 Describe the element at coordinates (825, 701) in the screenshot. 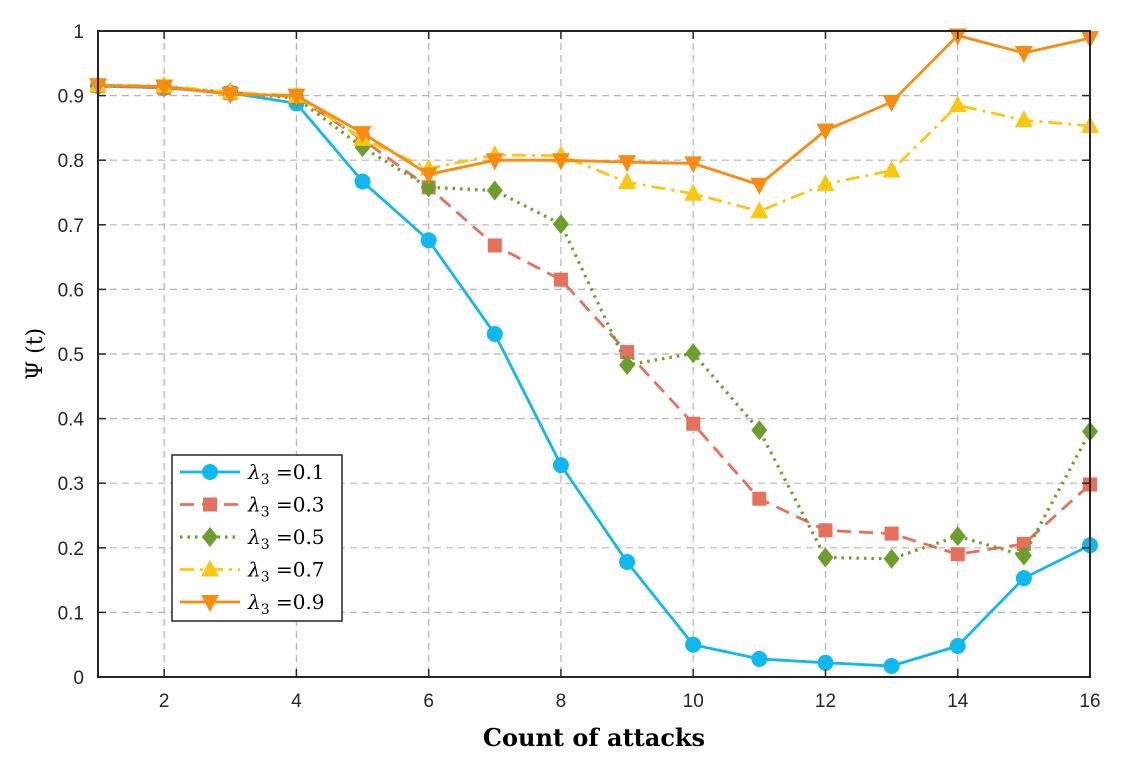

I see `x-tick-label: 12` at that location.